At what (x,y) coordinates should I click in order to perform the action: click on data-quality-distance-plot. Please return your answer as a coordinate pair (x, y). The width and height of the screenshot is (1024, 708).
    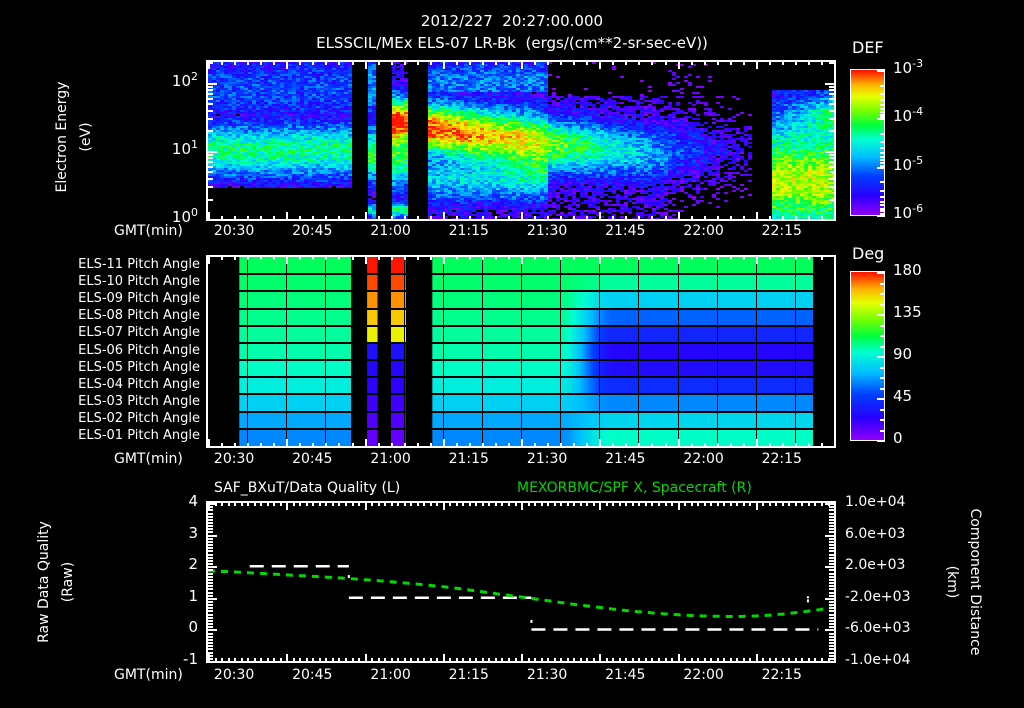
    Looking at the image, I should click on (521, 582).